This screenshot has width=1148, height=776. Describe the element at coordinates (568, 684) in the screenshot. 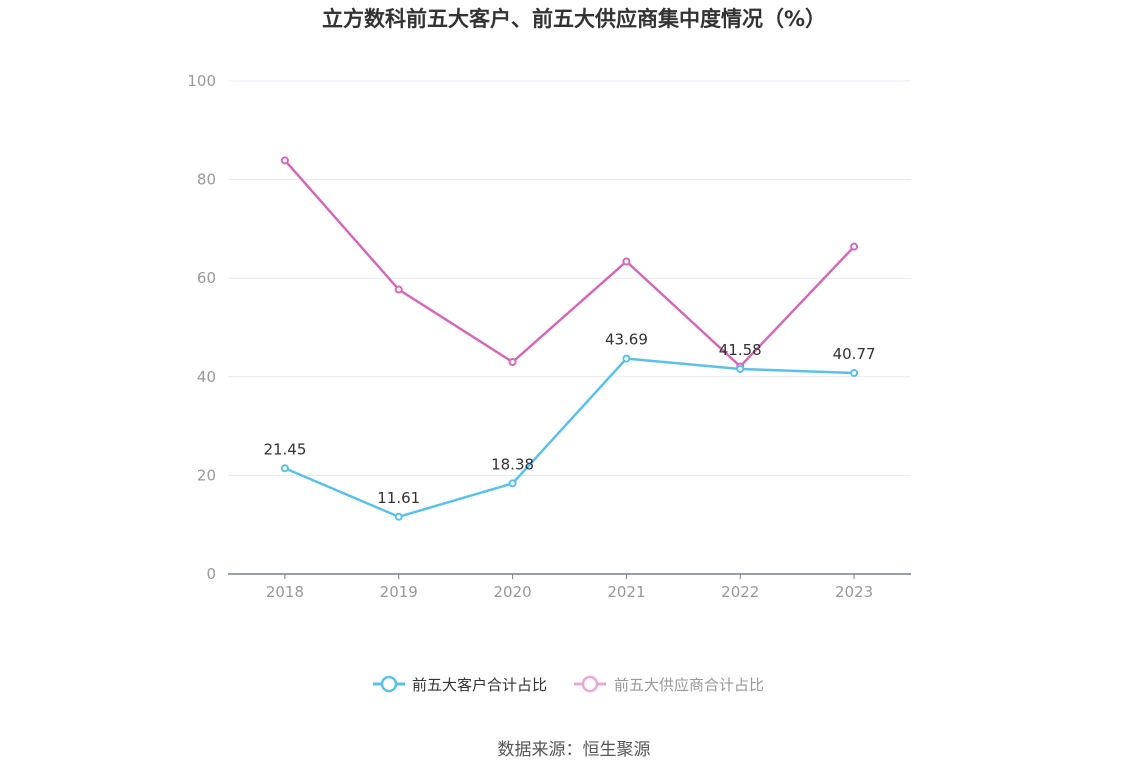

I see `legend: 前五大客户合计占比 前五大供应商合计占比` at that location.